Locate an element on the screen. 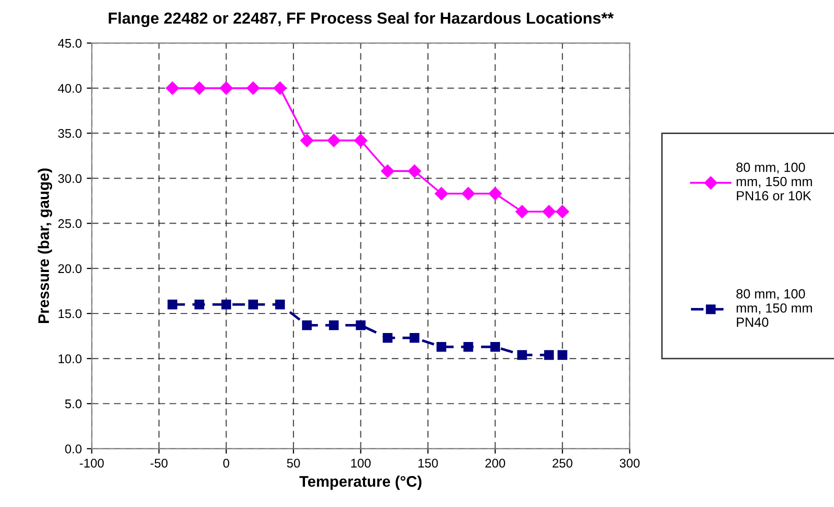 This screenshot has height=507, width=834. y-tick-label: 30.0 is located at coordinates (70, 178).